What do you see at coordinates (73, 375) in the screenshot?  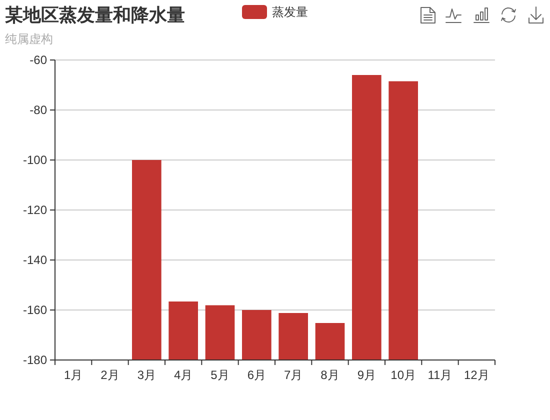 I see `x-tick-label: 1月` at bounding box center [73, 375].